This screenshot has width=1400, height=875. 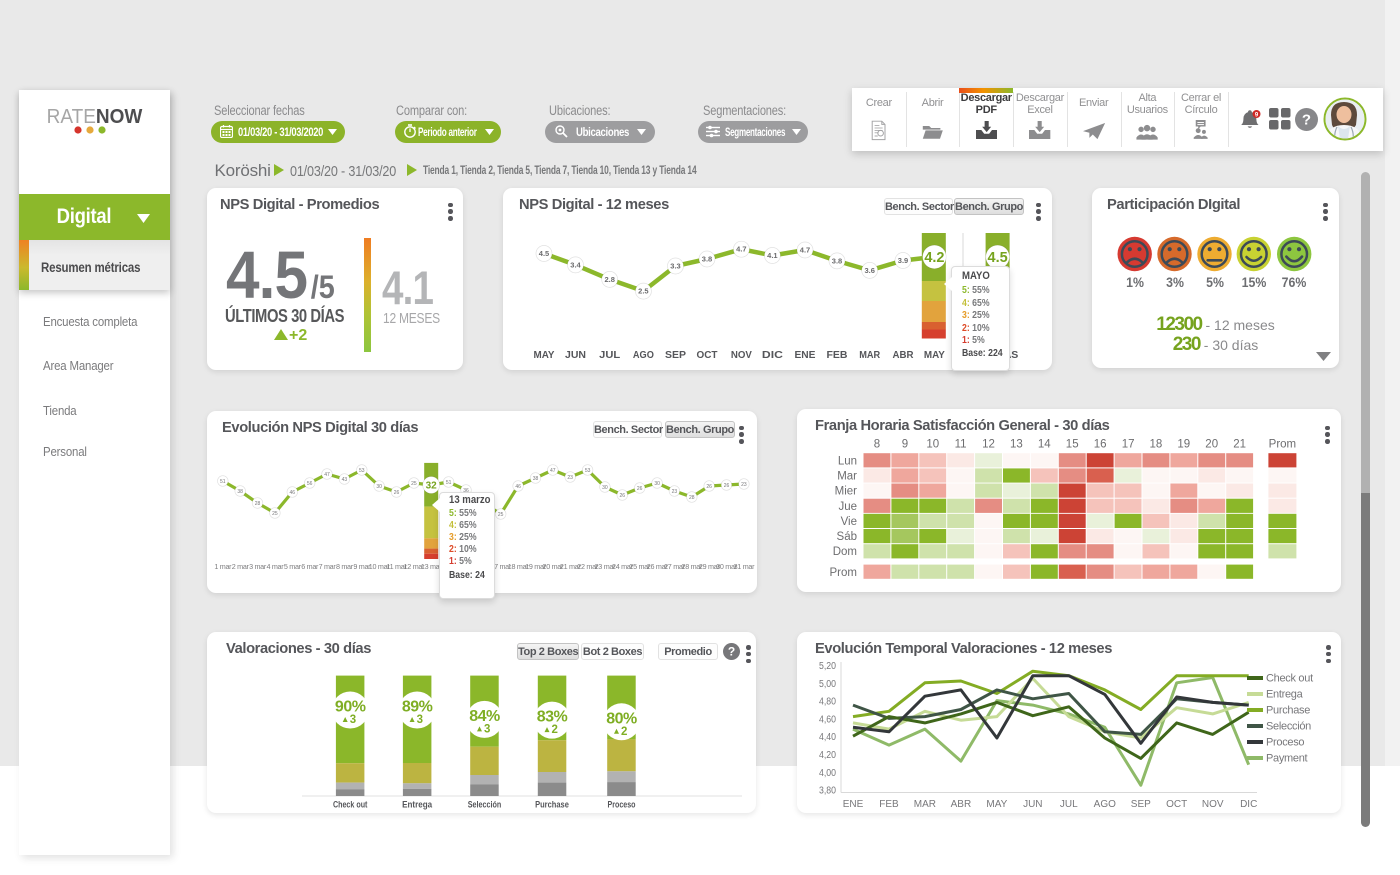 I want to click on svg-text: 11 mar, so click(x=396, y=566).